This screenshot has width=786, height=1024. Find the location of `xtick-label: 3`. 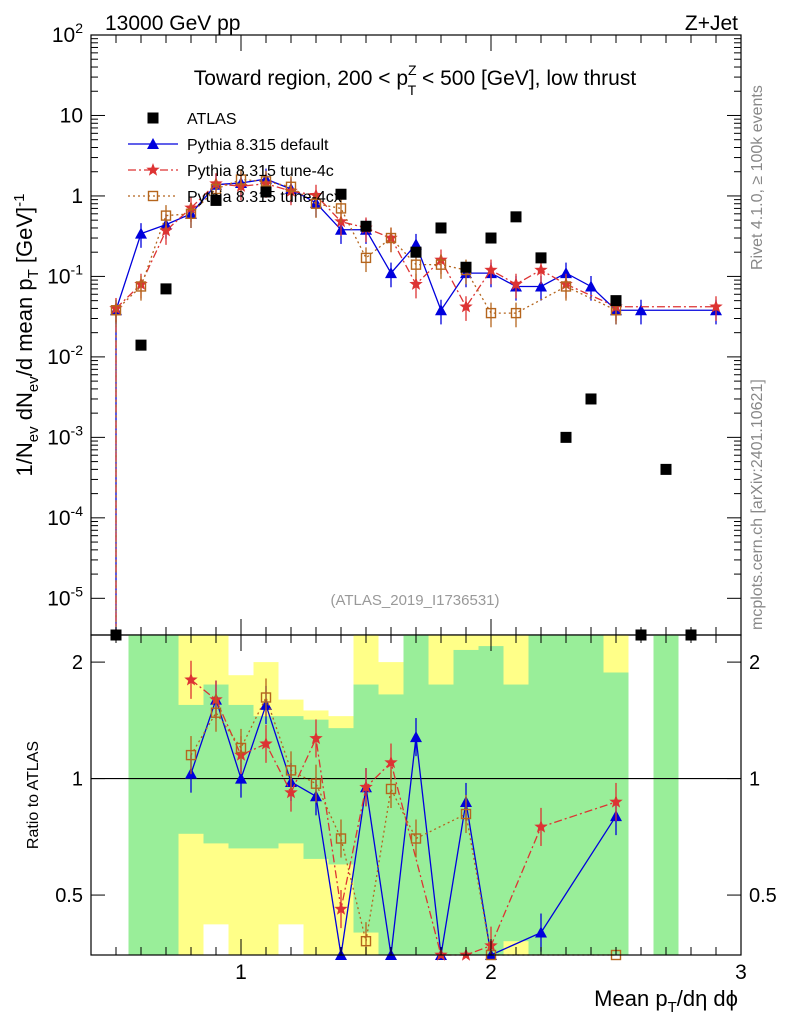

xtick-label: 3 is located at coordinates (741, 972).